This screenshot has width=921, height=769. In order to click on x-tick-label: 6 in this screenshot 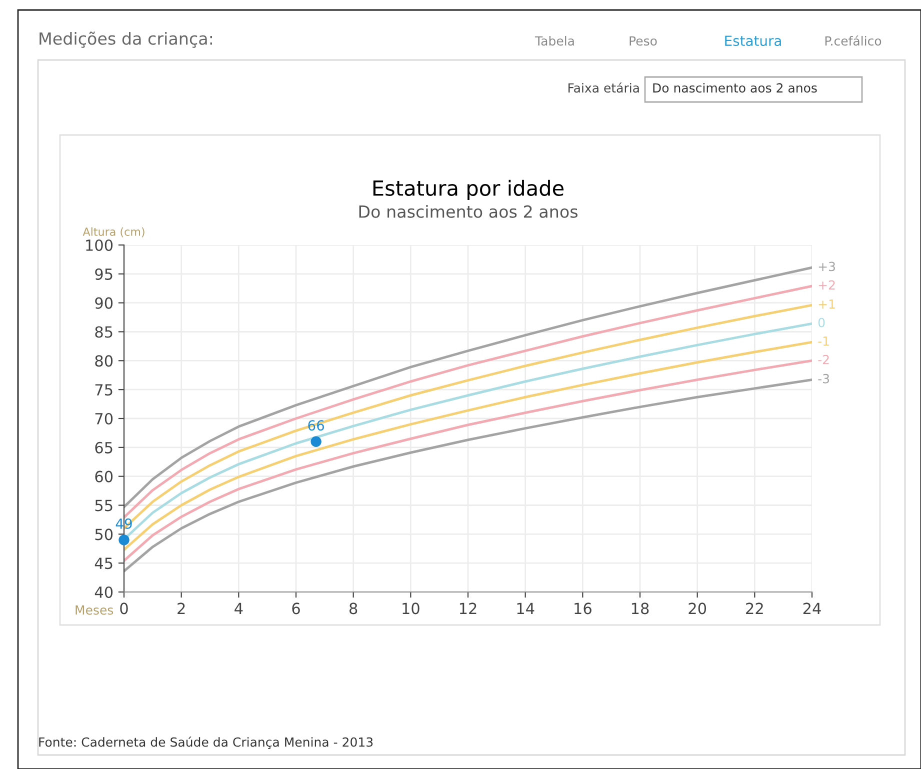, I will do `click(296, 608)`.